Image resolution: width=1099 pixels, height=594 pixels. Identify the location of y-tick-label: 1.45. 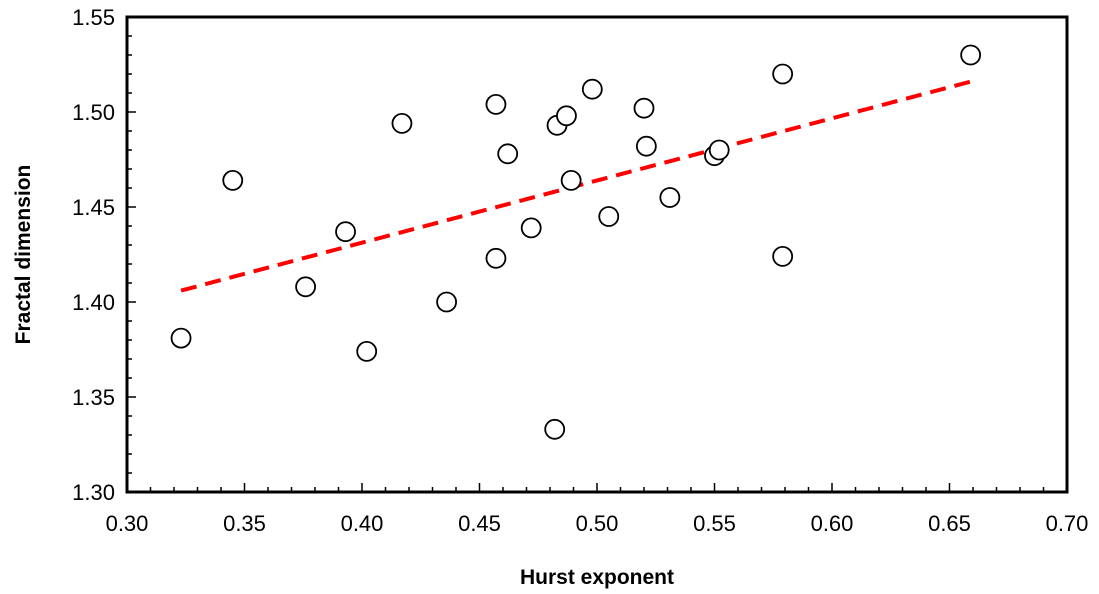
(93, 207).